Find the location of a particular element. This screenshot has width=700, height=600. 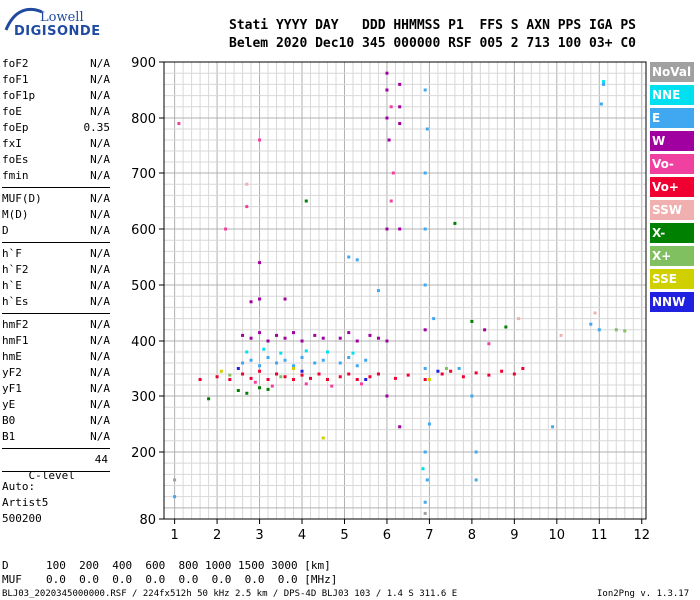

param-name: foF2 is located at coordinates (15, 63).